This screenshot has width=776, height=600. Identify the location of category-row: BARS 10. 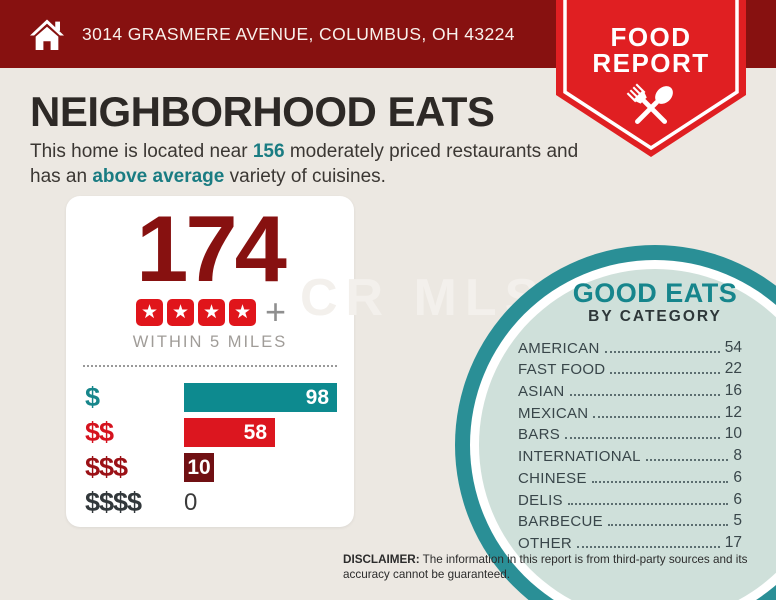
(630, 433).